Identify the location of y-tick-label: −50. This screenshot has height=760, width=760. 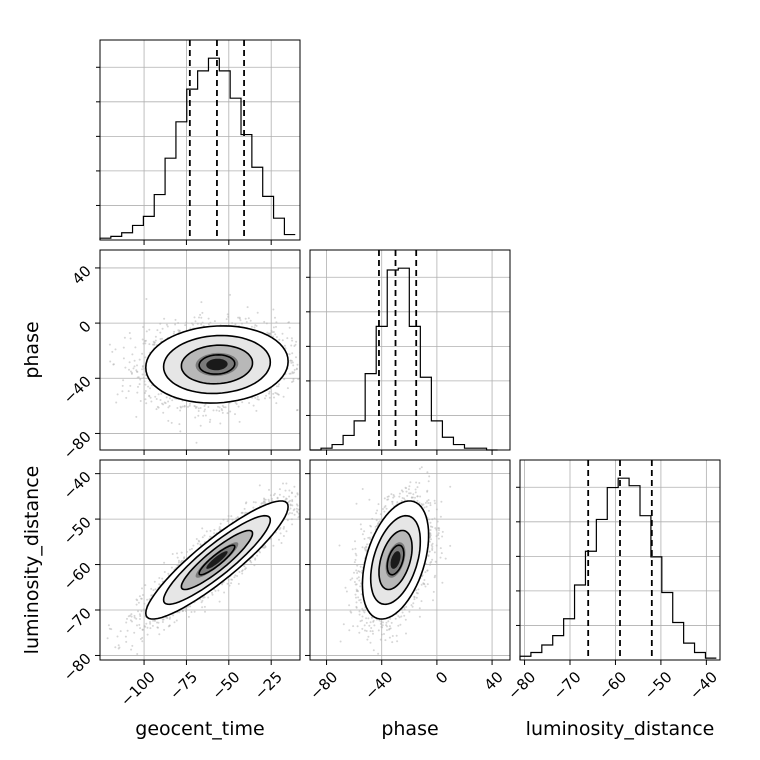
(77, 530).